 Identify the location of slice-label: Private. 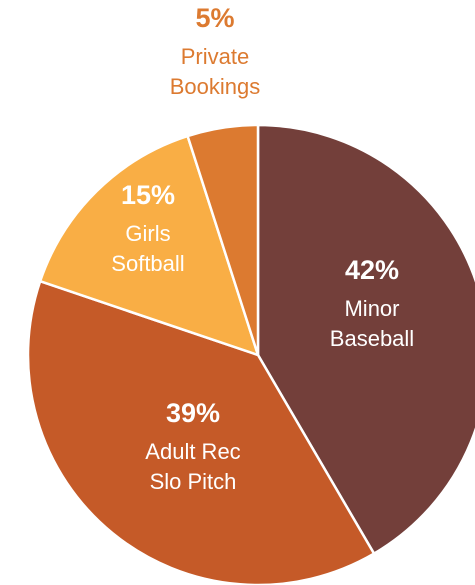
(215, 56).